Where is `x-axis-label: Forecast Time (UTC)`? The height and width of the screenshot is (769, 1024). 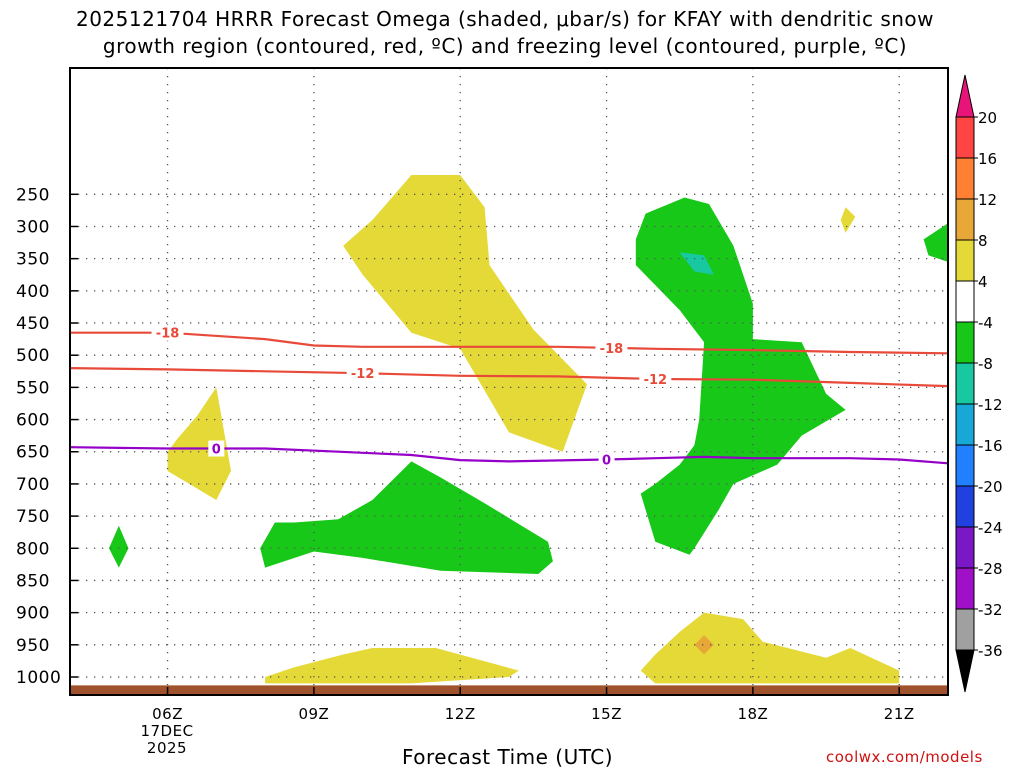
x-axis-label: Forecast Time (UTC) is located at coordinates (508, 757).